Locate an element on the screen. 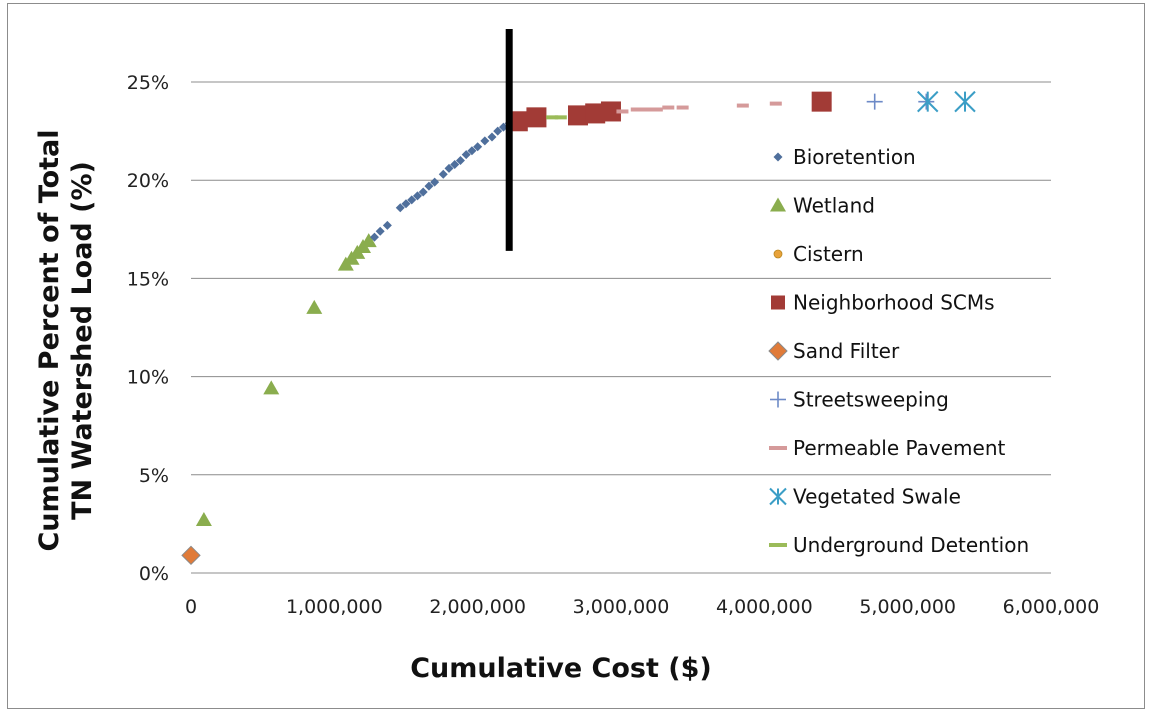 Image resolution: width=1153 pixels, height=715 pixels. x-tick-label: 3,000,000 is located at coordinates (621, 607).